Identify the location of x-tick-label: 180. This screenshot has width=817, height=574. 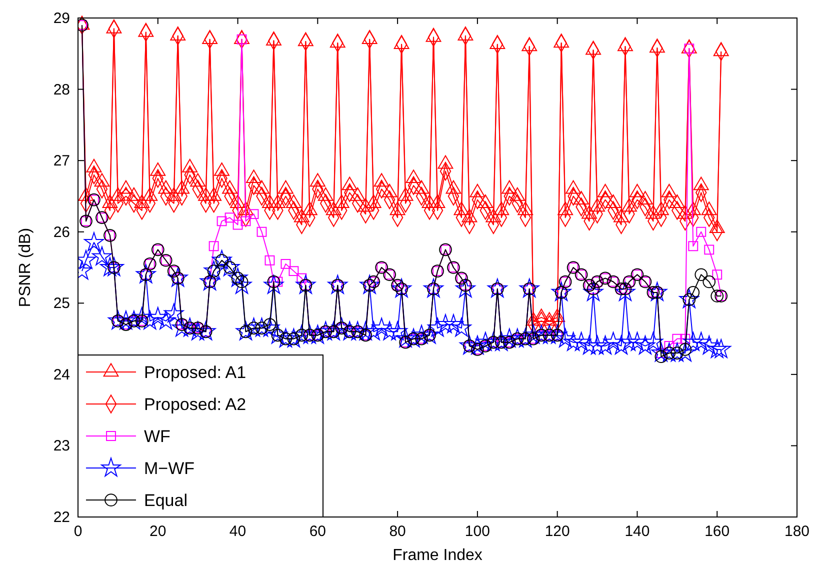
(797, 531).